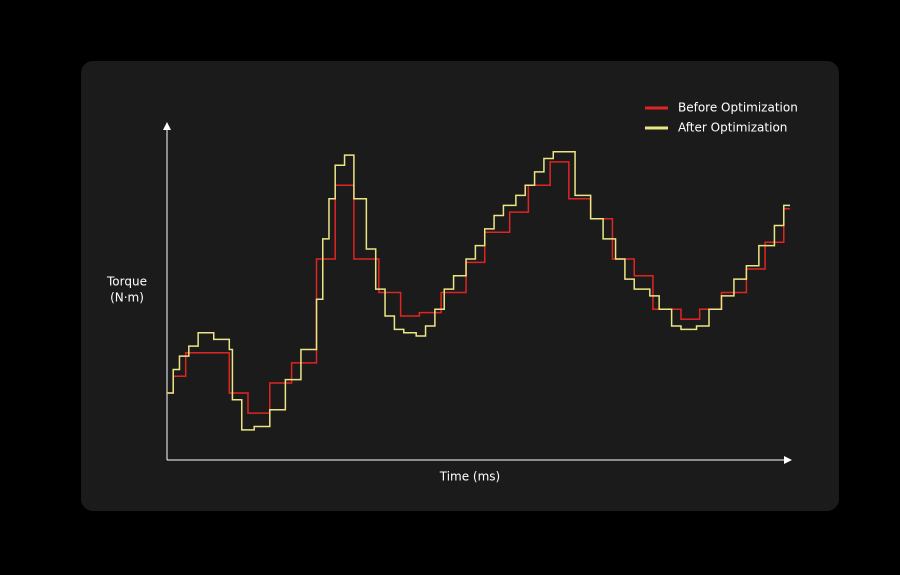 The image size is (900, 575). Describe the element at coordinates (732, 128) in the screenshot. I see `legend-label: After Optimization` at that location.